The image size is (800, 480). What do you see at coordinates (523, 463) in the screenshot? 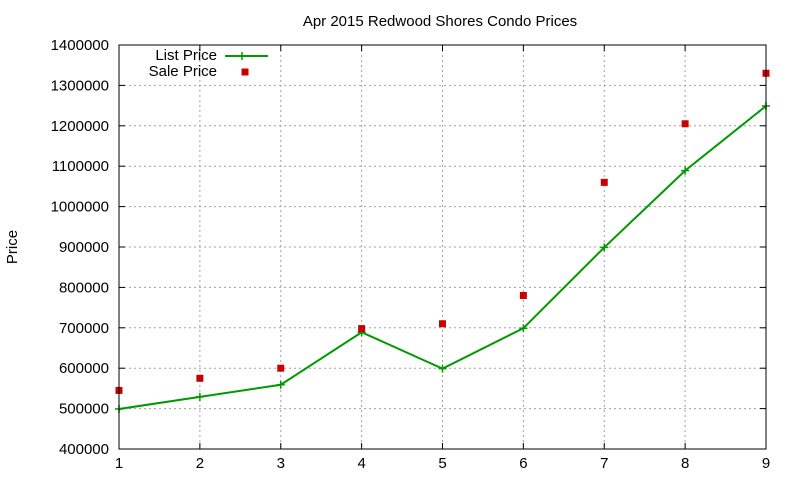
I see `x-tick-label: 6` at bounding box center [523, 463].